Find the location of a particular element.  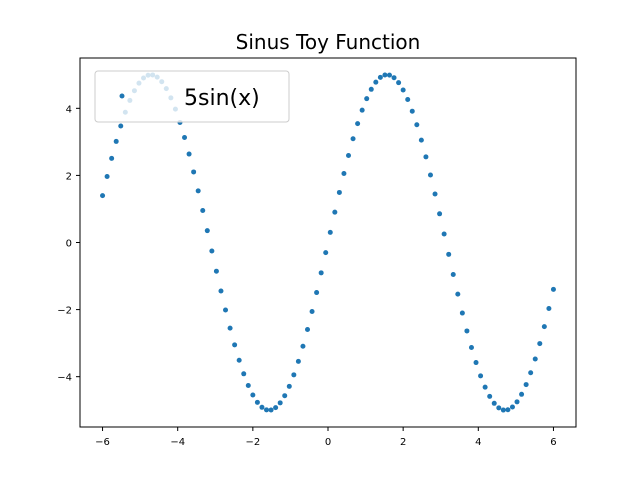

y-tick-label: −2 is located at coordinates (64, 311).